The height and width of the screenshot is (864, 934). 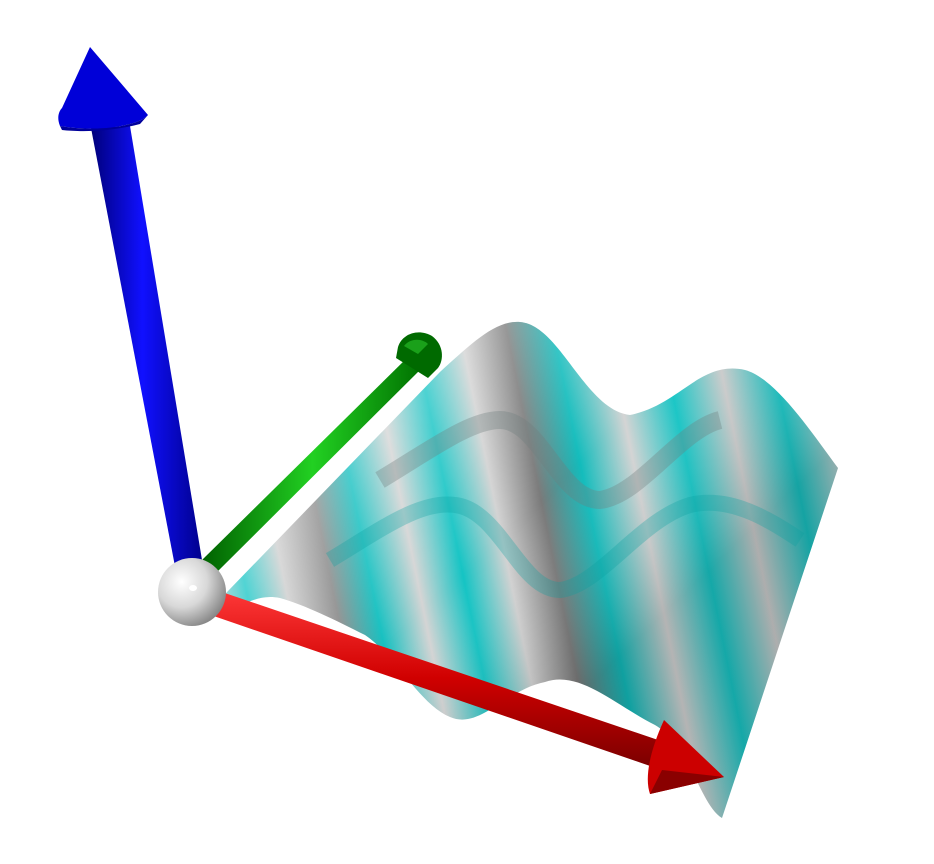 What do you see at coordinates (148, 354) in the screenshot?
I see `z-axis-shaft` at bounding box center [148, 354].